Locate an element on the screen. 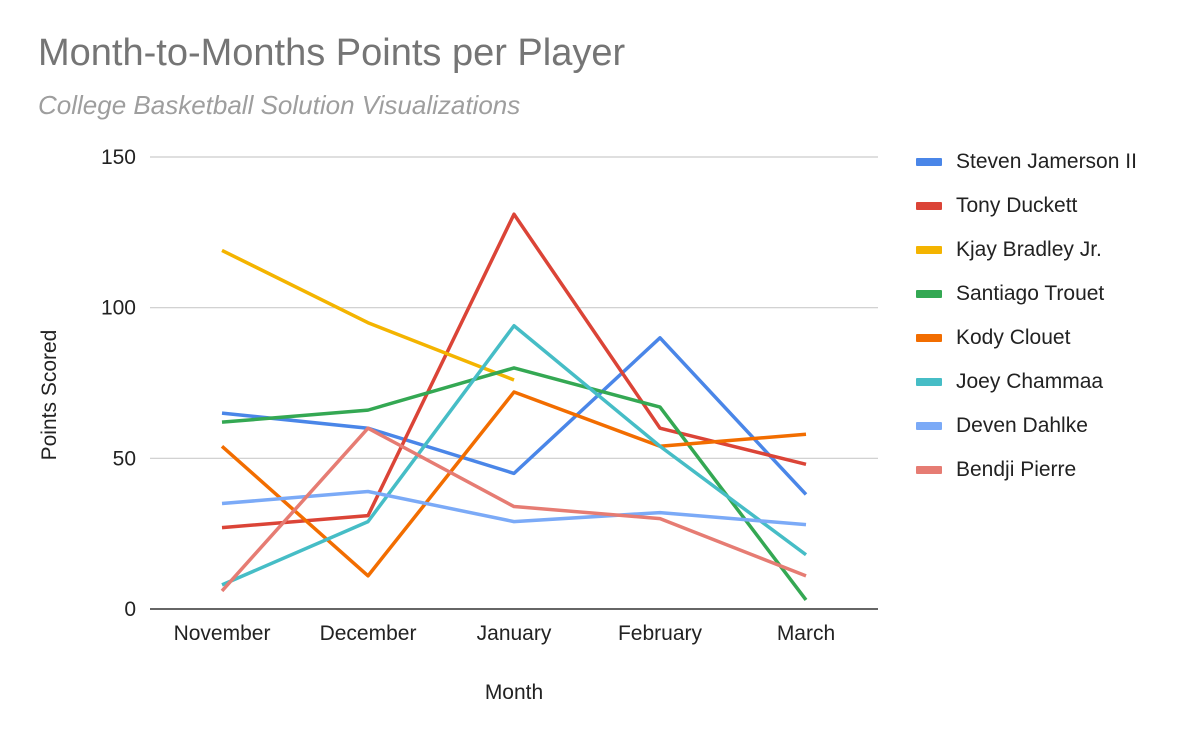 Image resolution: width=1200 pixels, height=742 pixels. legend-label: Deven Dahlke is located at coordinates (1022, 425).